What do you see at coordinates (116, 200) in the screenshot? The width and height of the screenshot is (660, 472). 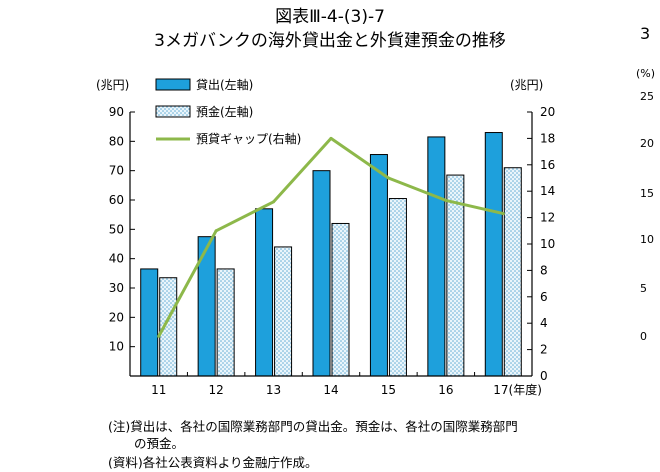 I see `y-left-tick-label: 60` at bounding box center [116, 200].